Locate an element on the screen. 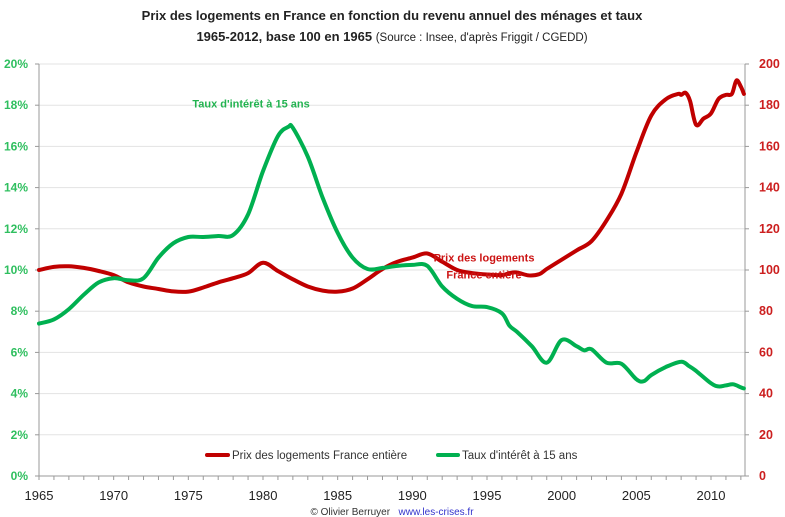 This screenshot has width=785, height=517. left-tick-label: 16% is located at coordinates (16, 146).